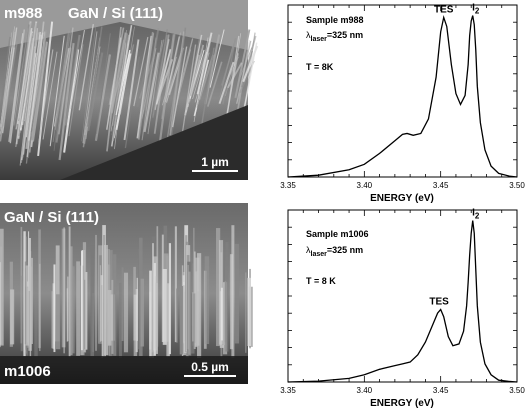  I want to click on x-tick-label: 3.45, so click(441, 390).